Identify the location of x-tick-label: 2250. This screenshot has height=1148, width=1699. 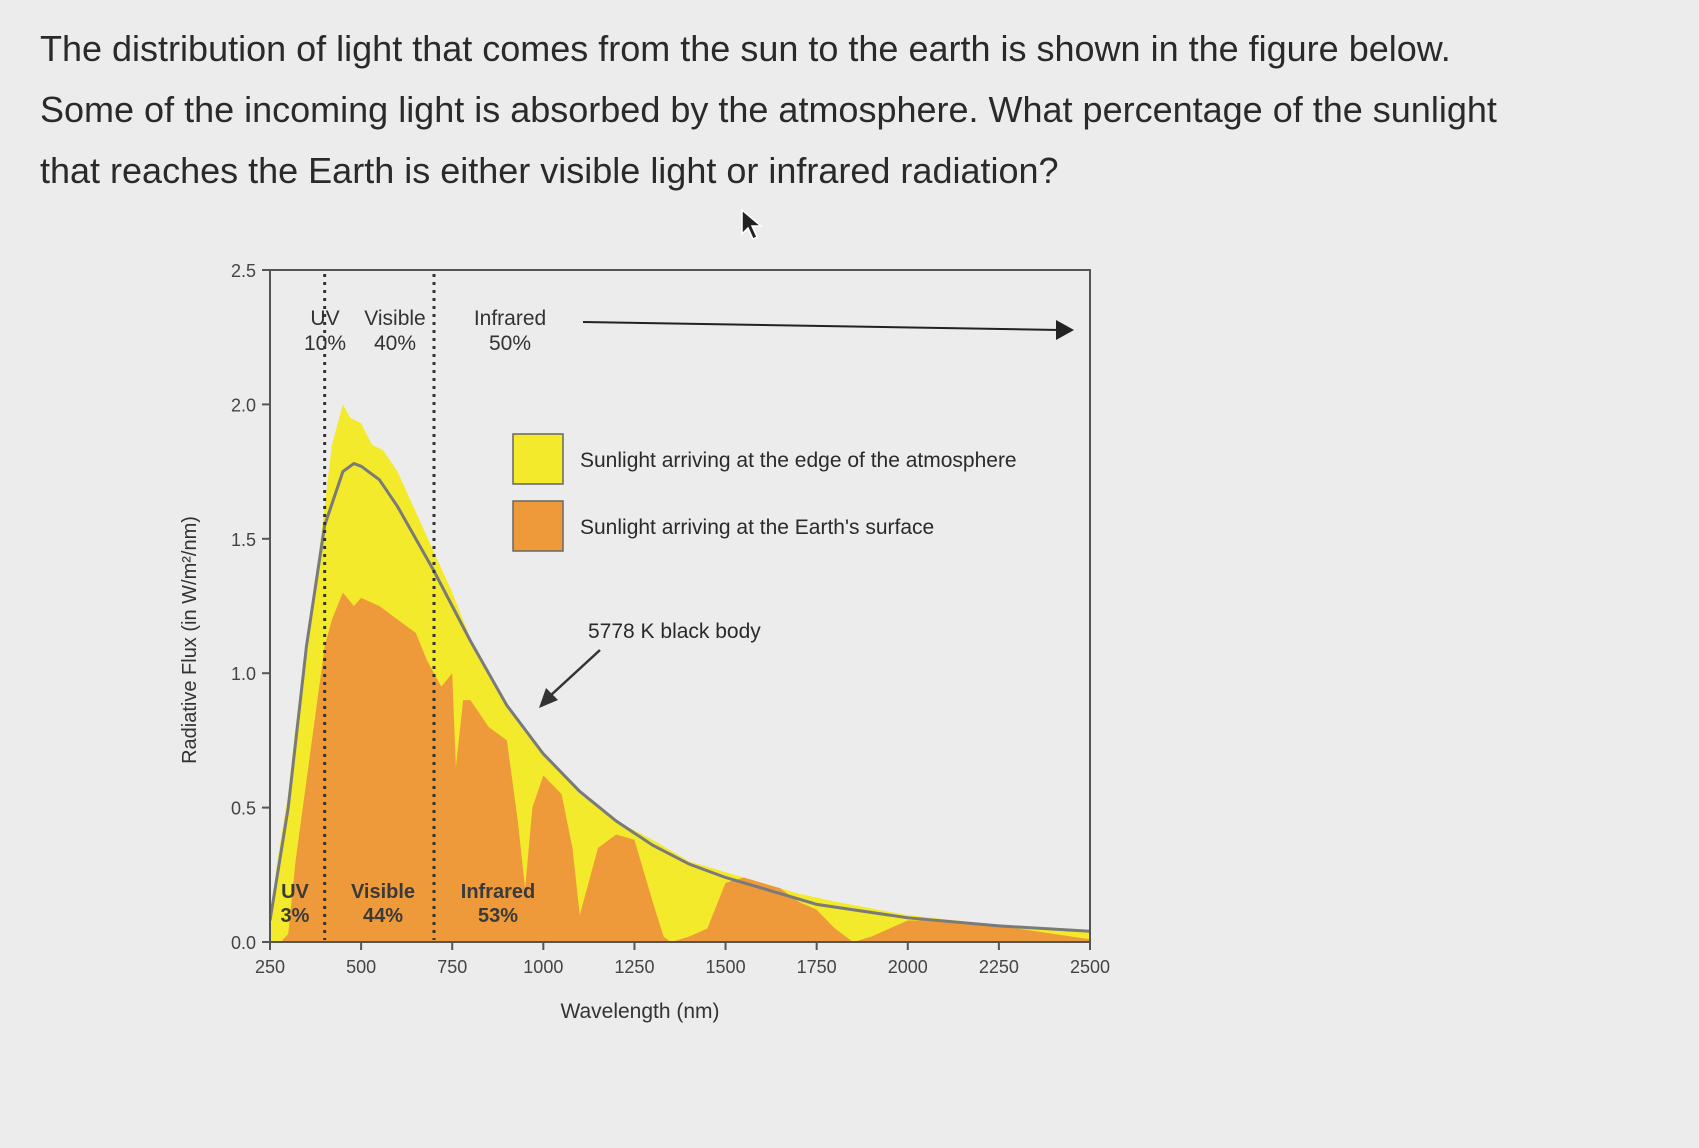
(999, 967).